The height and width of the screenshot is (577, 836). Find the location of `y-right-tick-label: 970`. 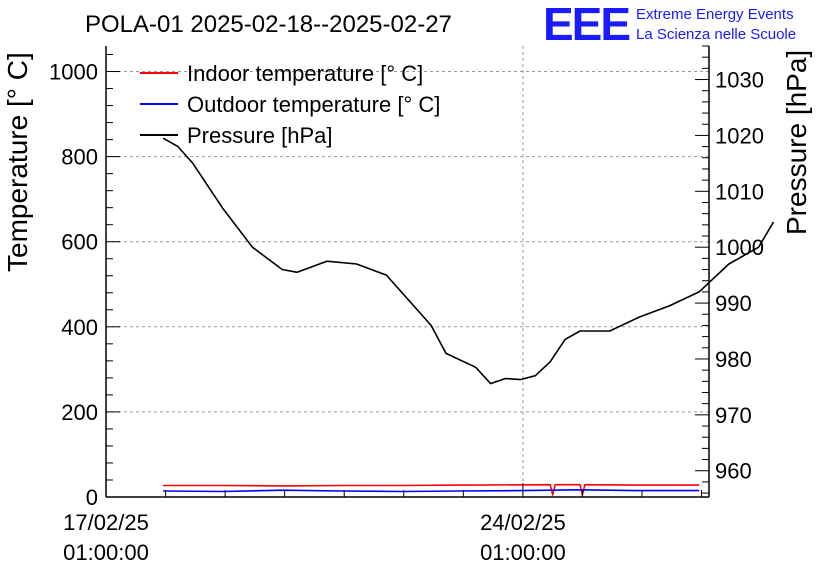

y-right-tick-label: 970 is located at coordinates (733, 415).